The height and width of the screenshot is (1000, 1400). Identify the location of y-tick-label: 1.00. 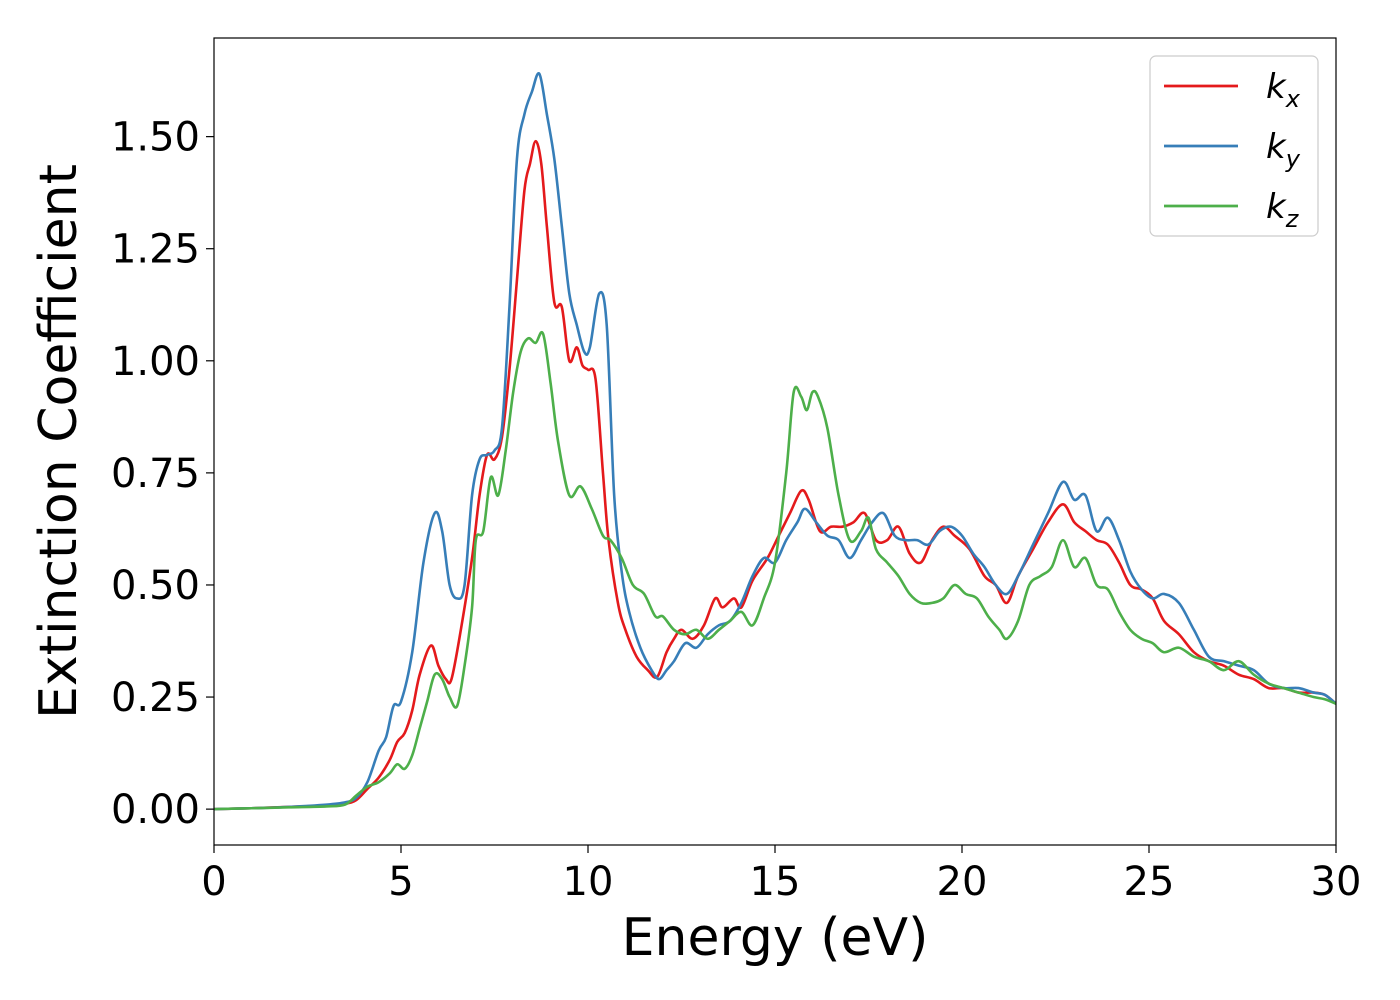
(155, 362).